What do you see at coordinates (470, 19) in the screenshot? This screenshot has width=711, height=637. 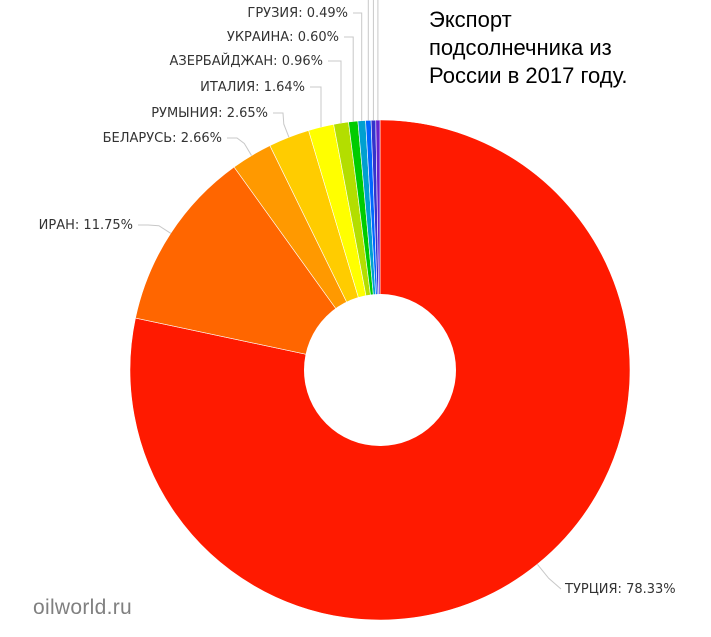 I see `chart-title-line-1: Экспорт` at bounding box center [470, 19].